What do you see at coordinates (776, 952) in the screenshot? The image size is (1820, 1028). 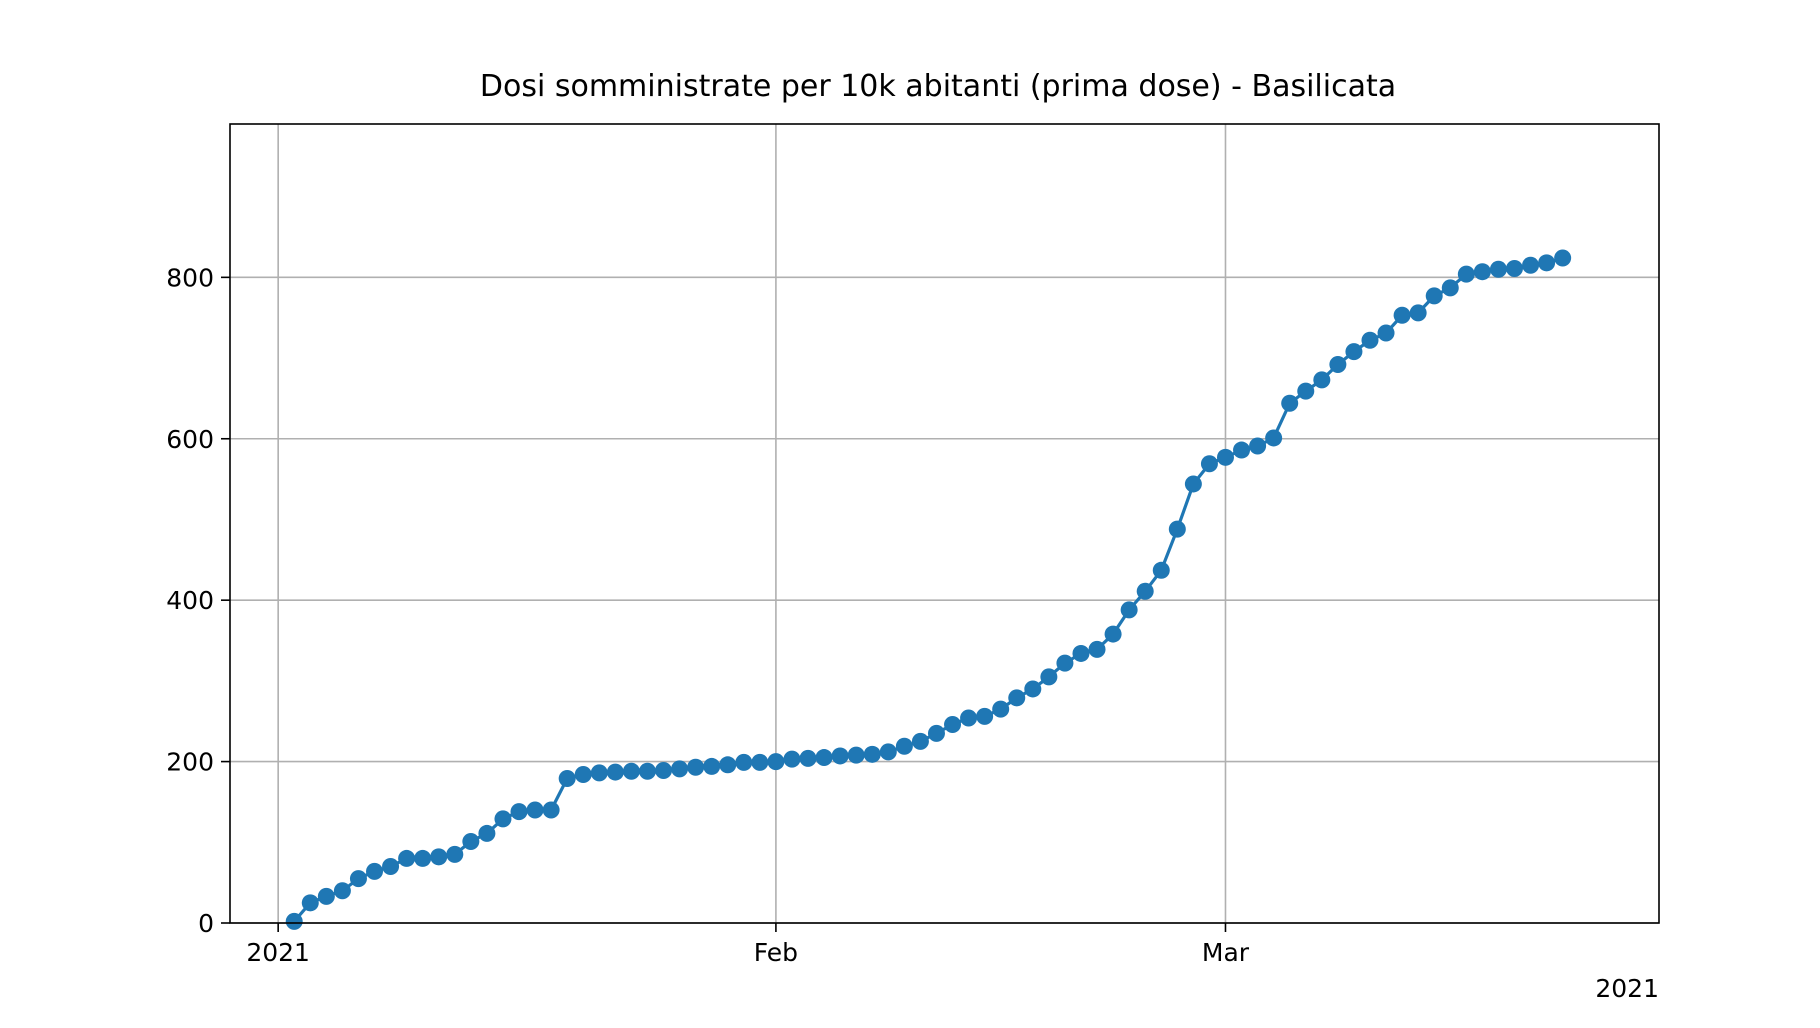 I see `x-tick-label: Feb` at bounding box center [776, 952].